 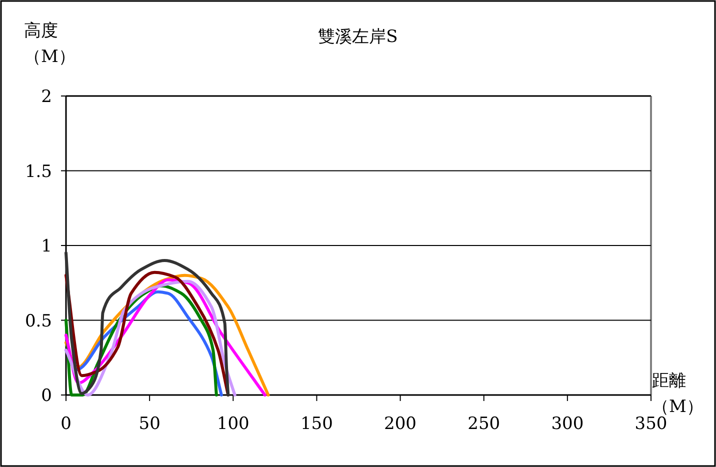 What do you see at coordinates (316, 424) in the screenshot?
I see `x-tick-label: 150` at bounding box center [316, 424].